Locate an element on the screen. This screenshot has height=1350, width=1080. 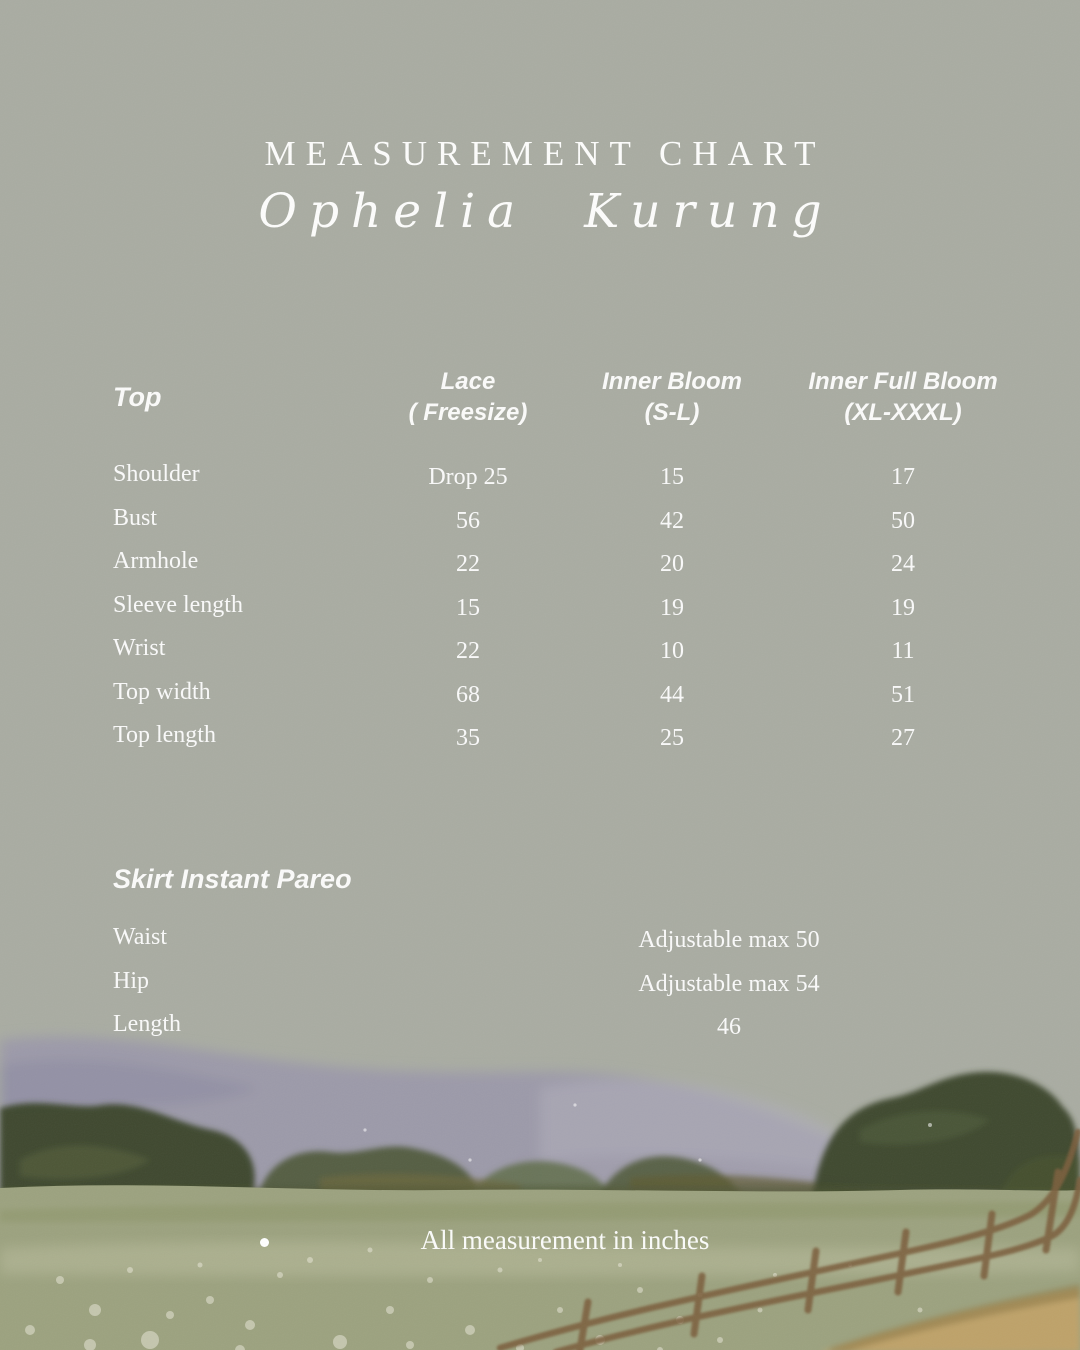
table-row-top-length: Top length 35 25 27 is located at coordinates (579, 736).